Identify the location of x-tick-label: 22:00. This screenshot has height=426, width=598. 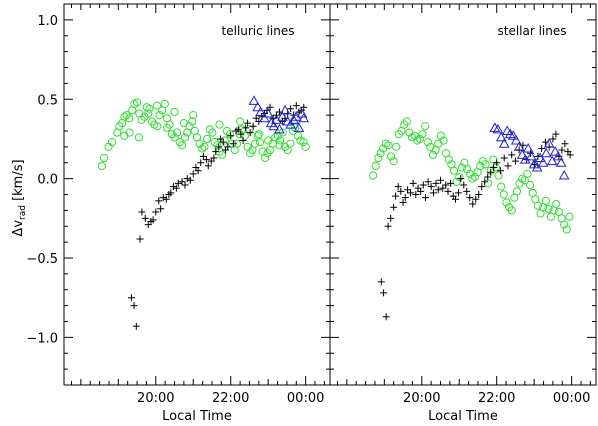
(230, 398).